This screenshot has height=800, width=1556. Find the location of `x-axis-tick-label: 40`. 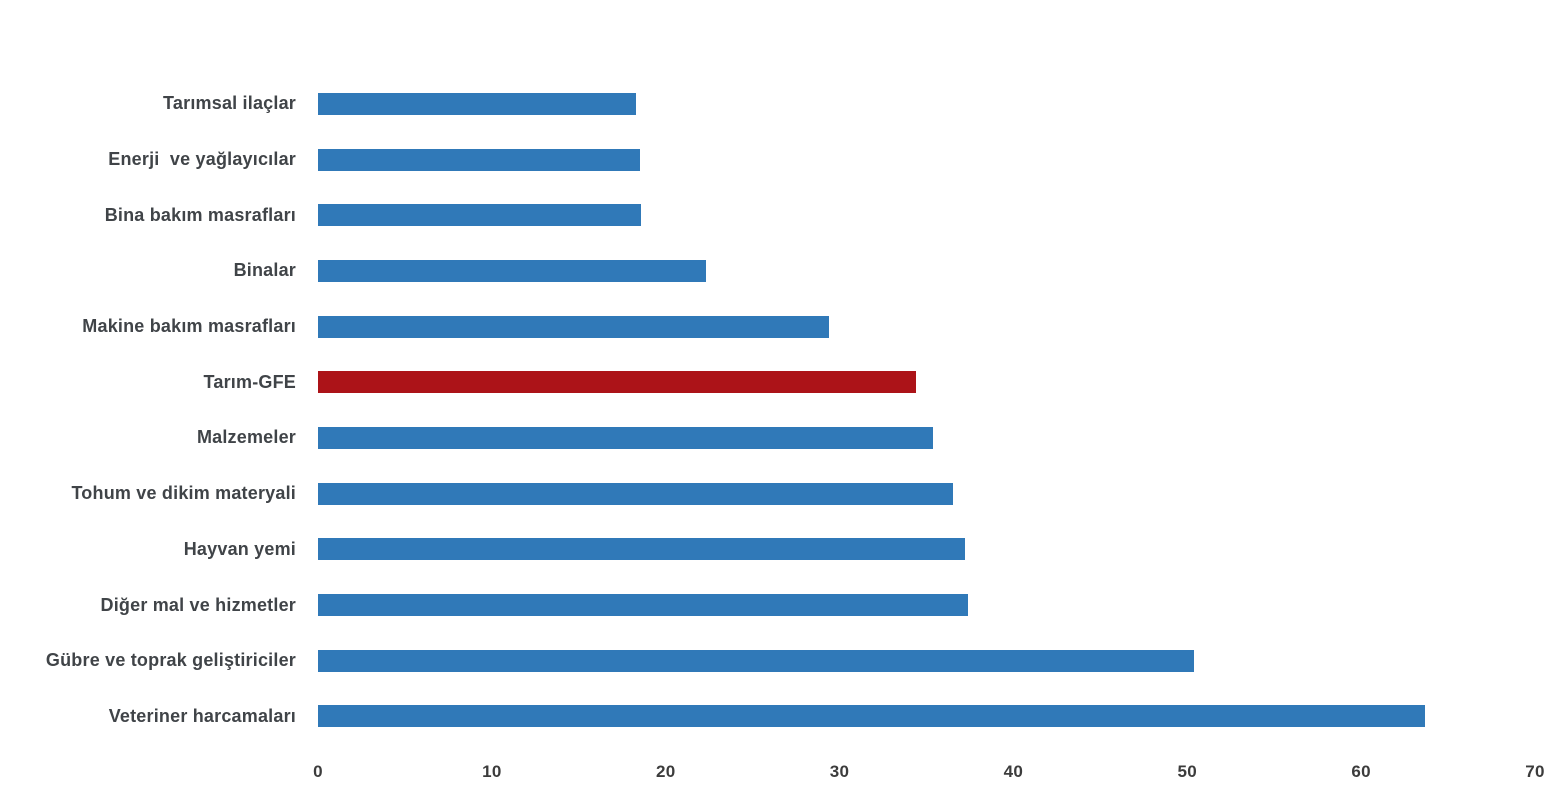

x-axis-tick-label: 40 is located at coordinates (1013, 771).